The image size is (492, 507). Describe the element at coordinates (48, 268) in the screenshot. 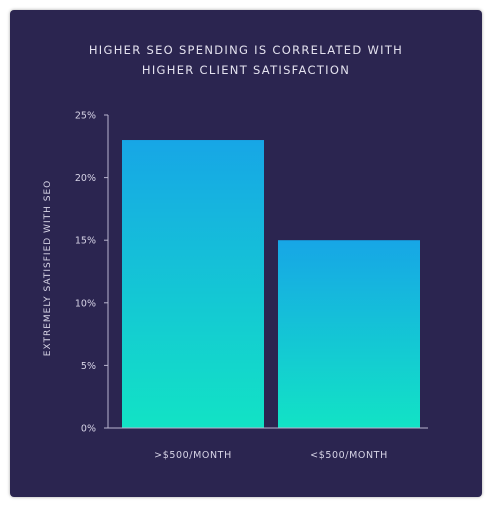

I see `y-axis-label: EXTREMELY SATISFIED WITH SEO` at that location.